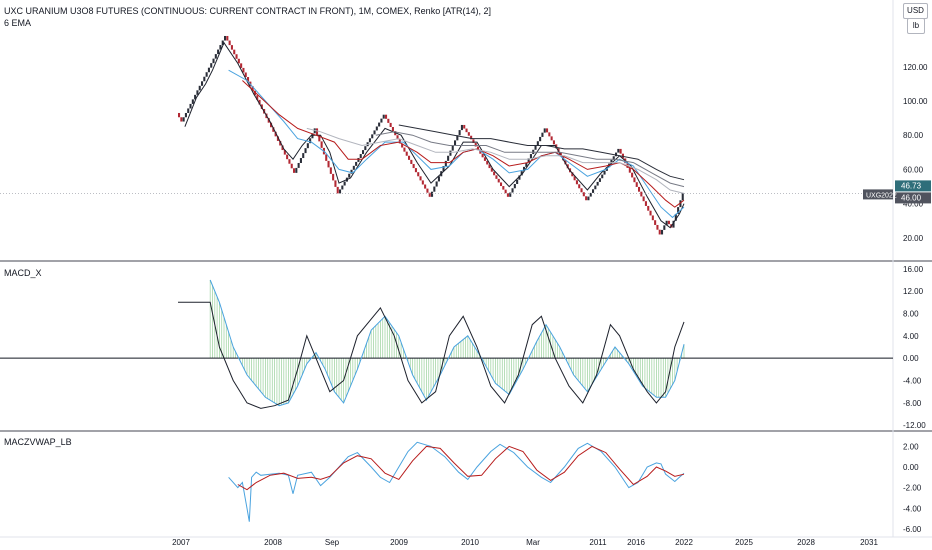 Image resolution: width=932 pixels, height=550 pixels. I want to click on y-tick-label: 40.00, so click(913, 204).